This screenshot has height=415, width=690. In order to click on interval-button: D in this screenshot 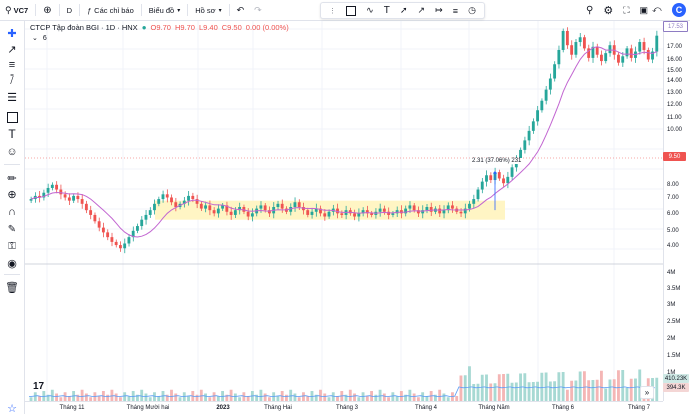, I will do `click(69, 10)`.